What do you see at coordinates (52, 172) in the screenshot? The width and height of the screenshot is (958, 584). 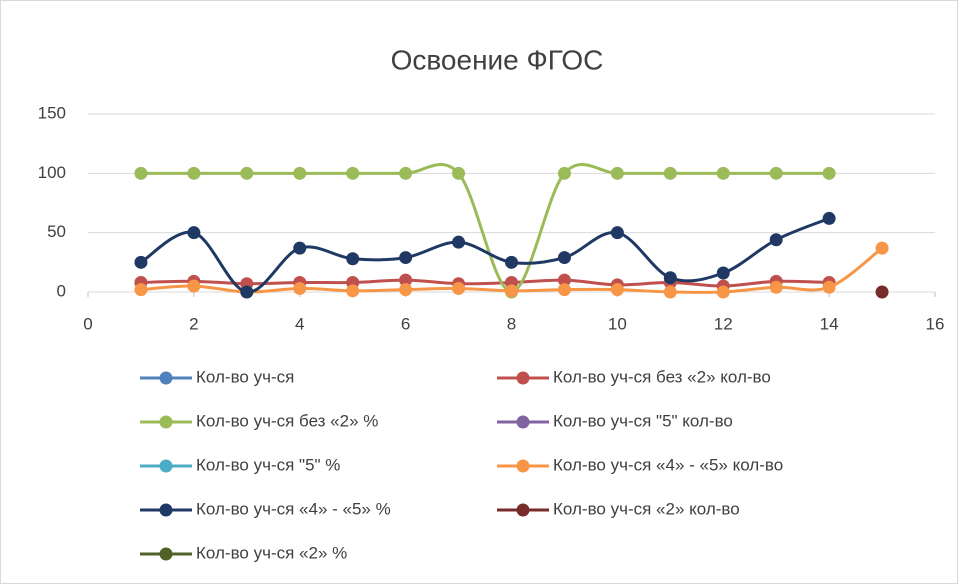 I see `y-tick-label: 100` at bounding box center [52, 172].